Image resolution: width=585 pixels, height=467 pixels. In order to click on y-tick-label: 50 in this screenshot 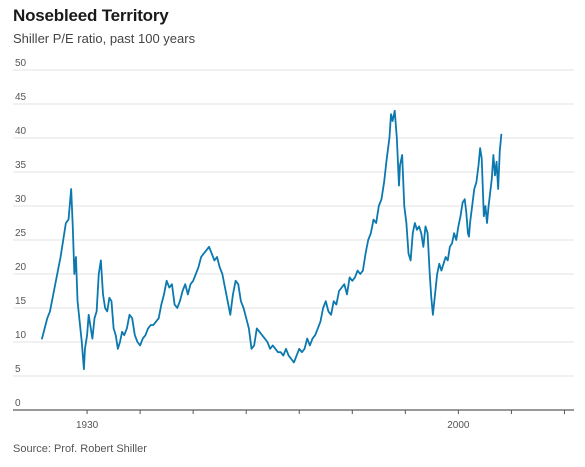, I will do `click(21, 63)`.